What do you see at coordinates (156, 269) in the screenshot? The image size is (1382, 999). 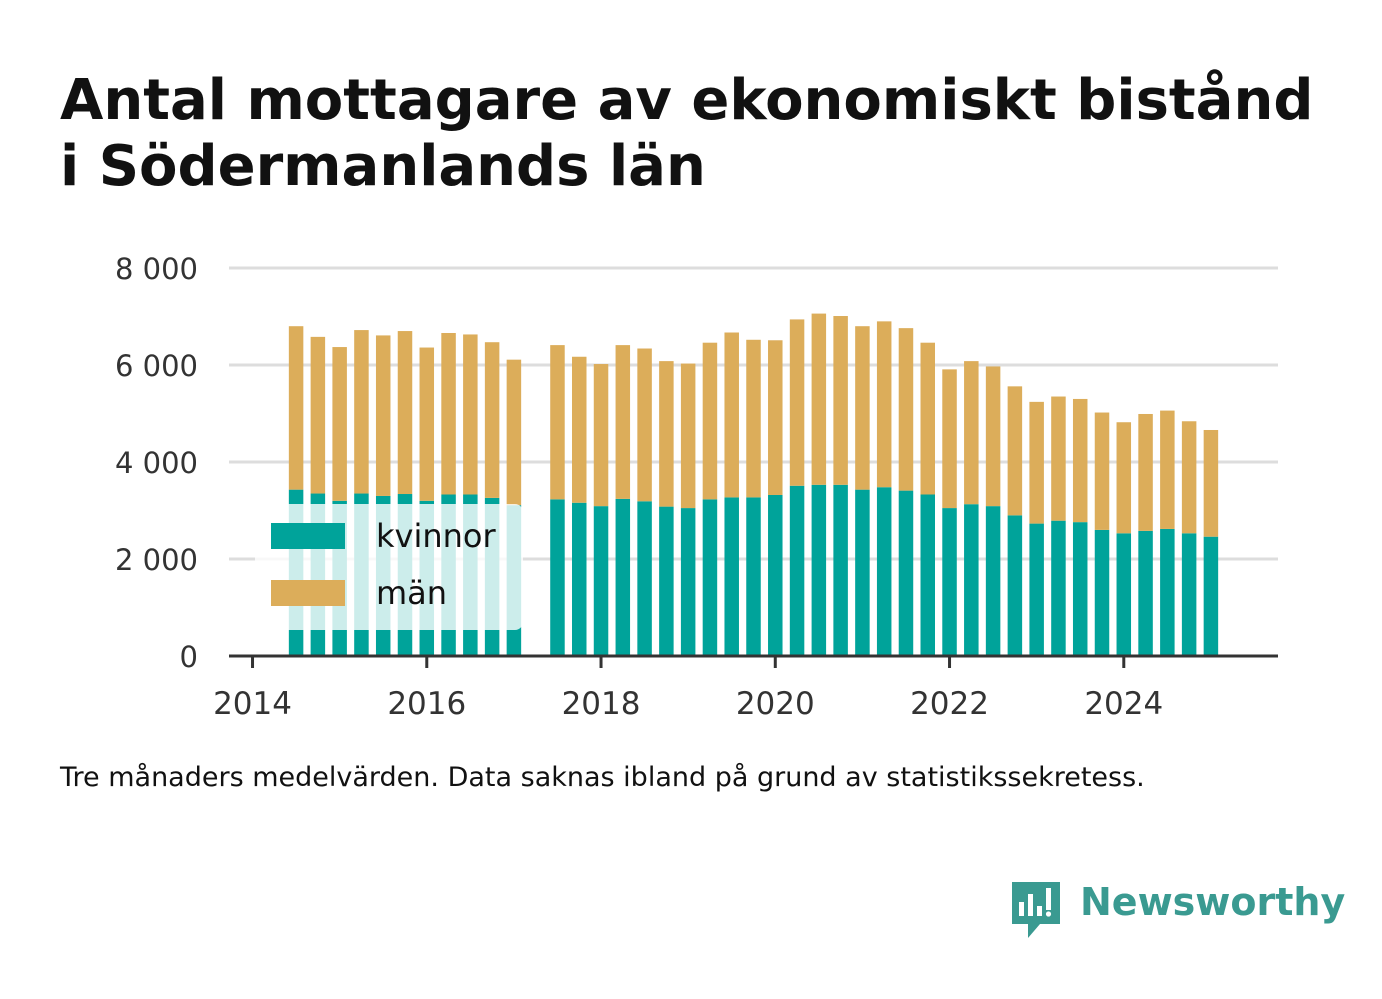 I see `y-tick-label: 8 000` at bounding box center [156, 269].